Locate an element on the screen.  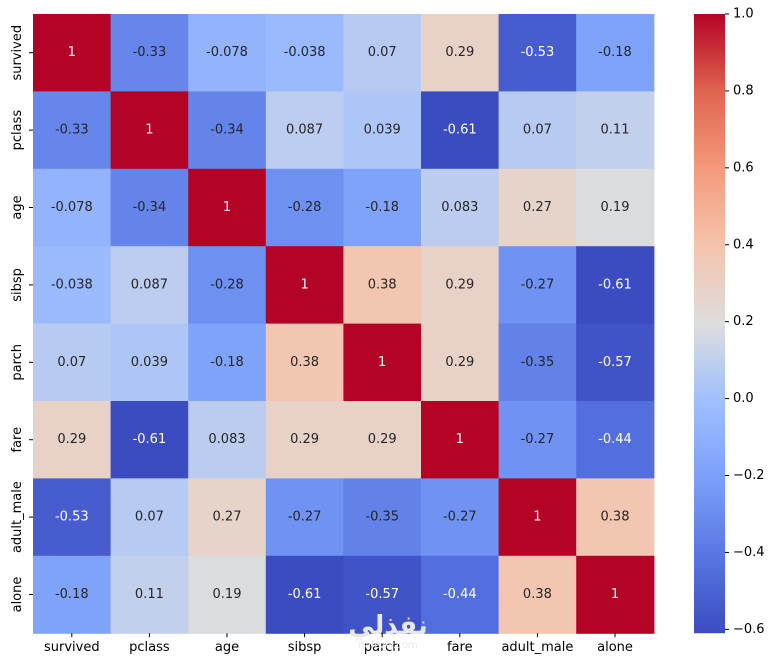
cell-annotation: -0.53 is located at coordinates (72, 517).